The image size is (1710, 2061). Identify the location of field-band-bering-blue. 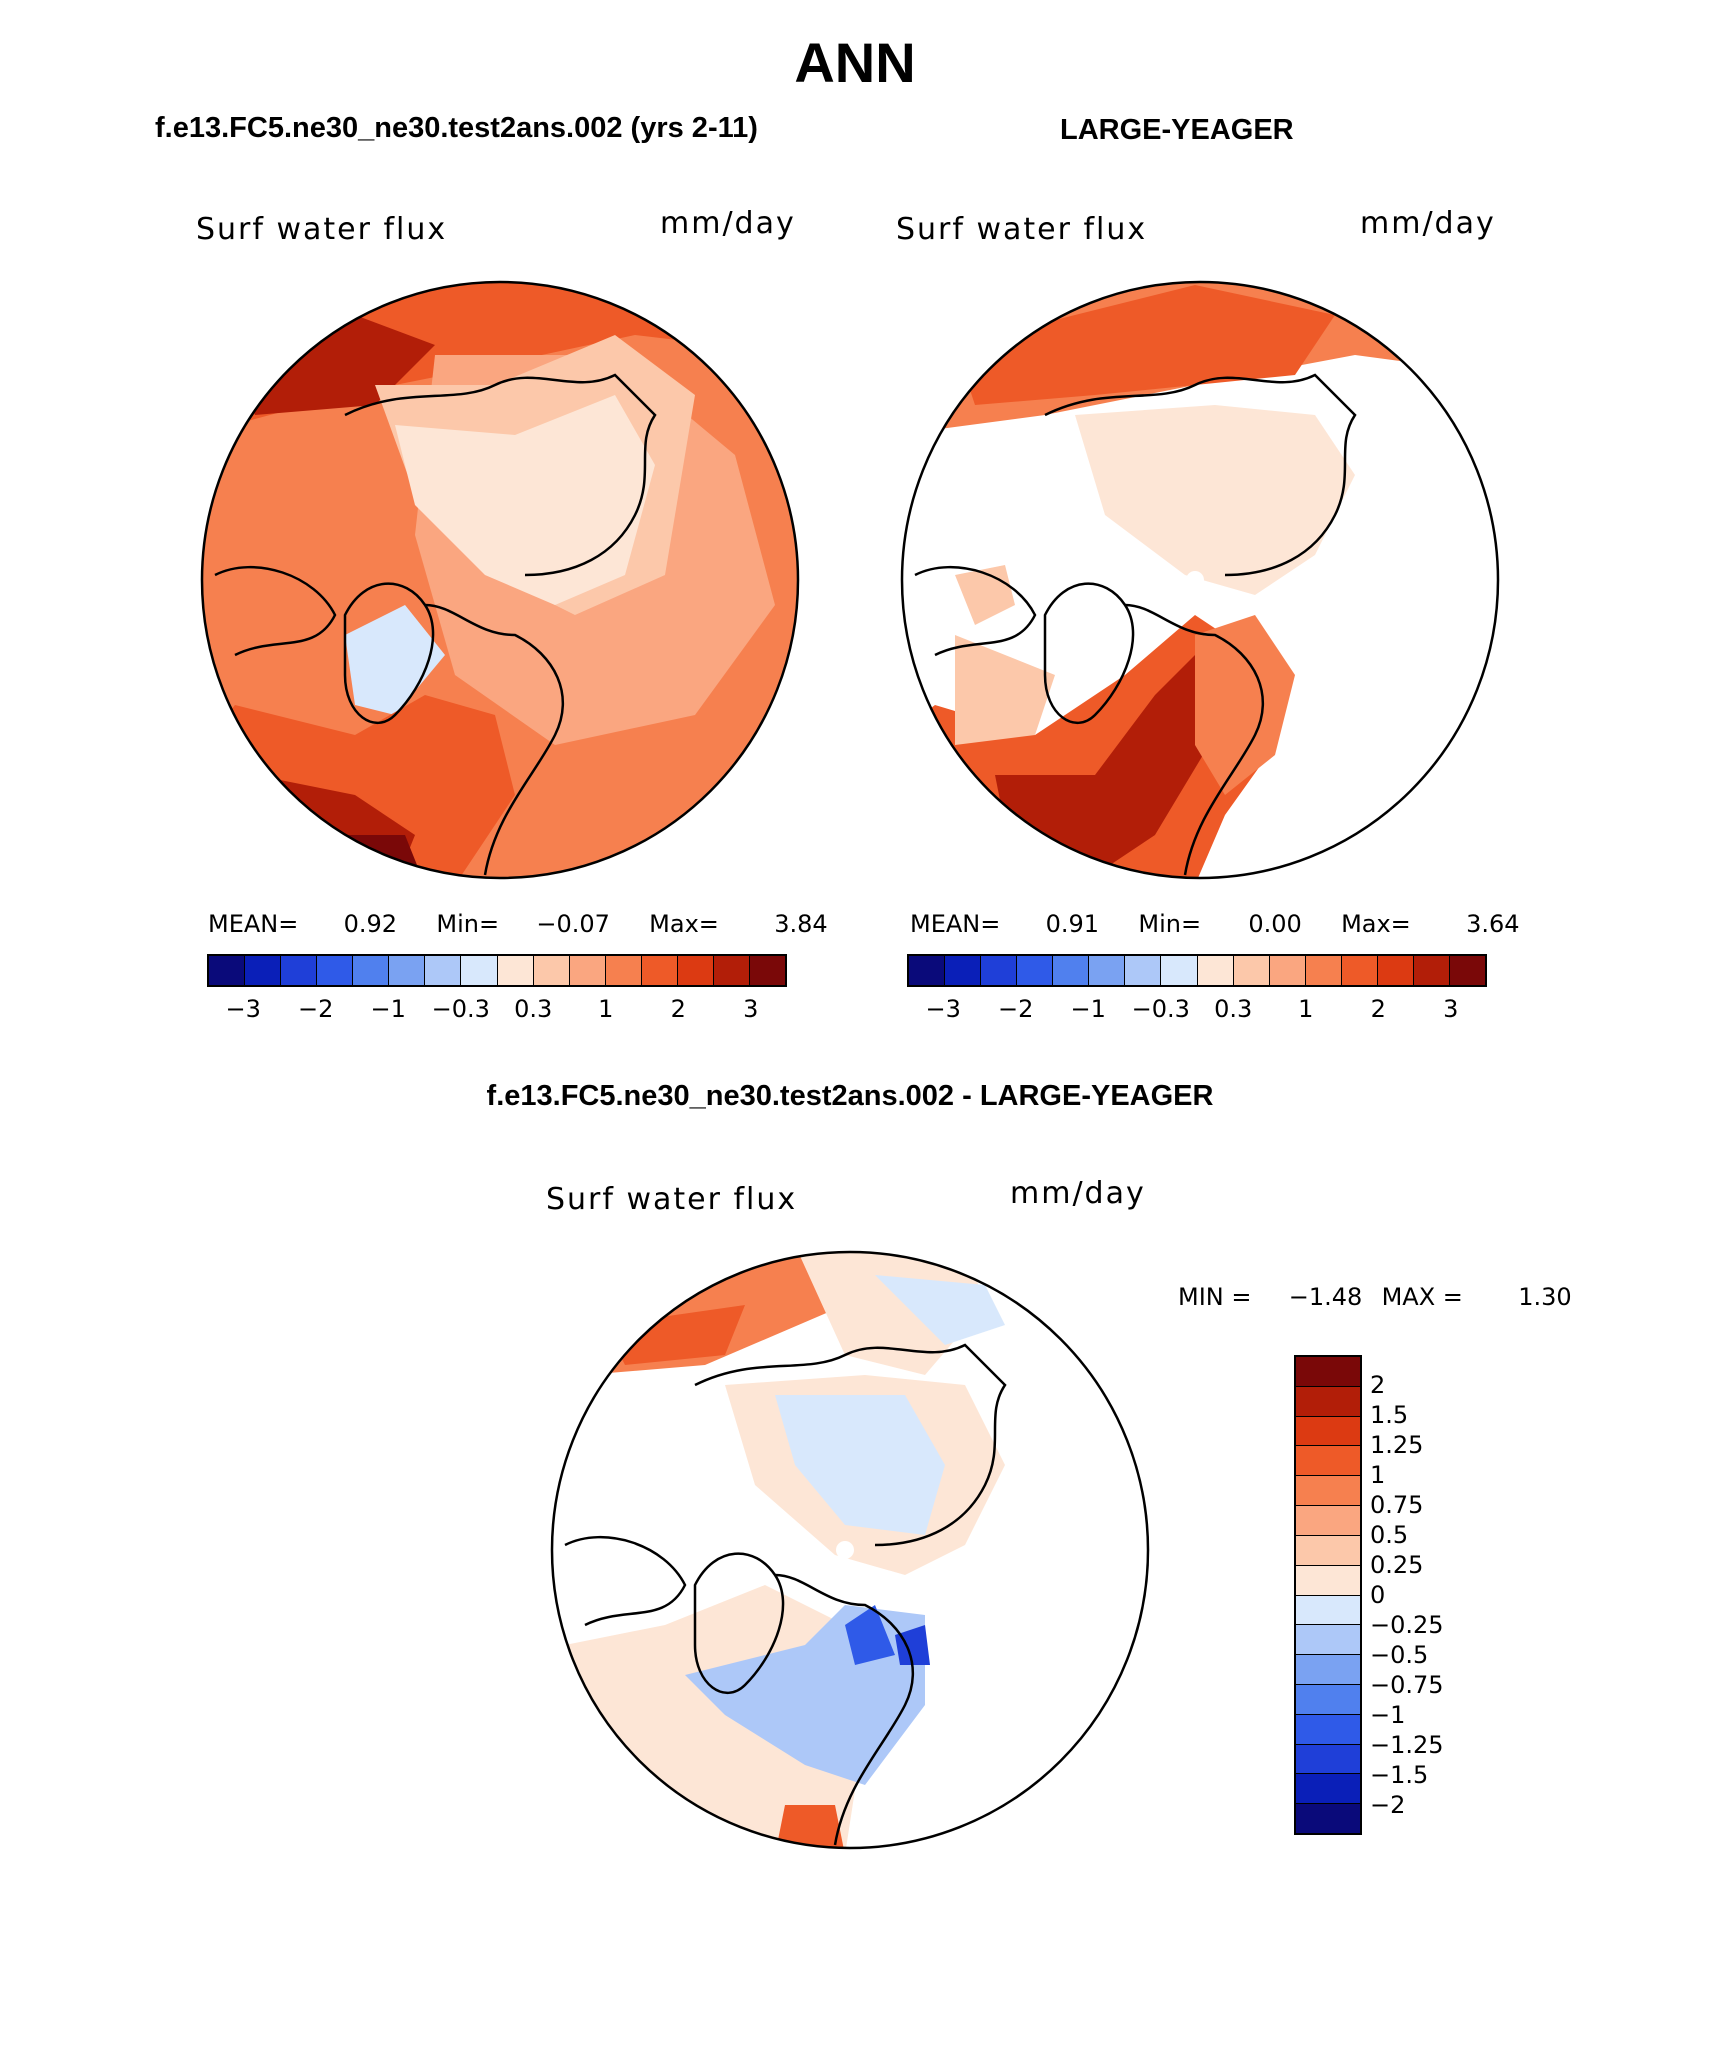
(940, 1310).